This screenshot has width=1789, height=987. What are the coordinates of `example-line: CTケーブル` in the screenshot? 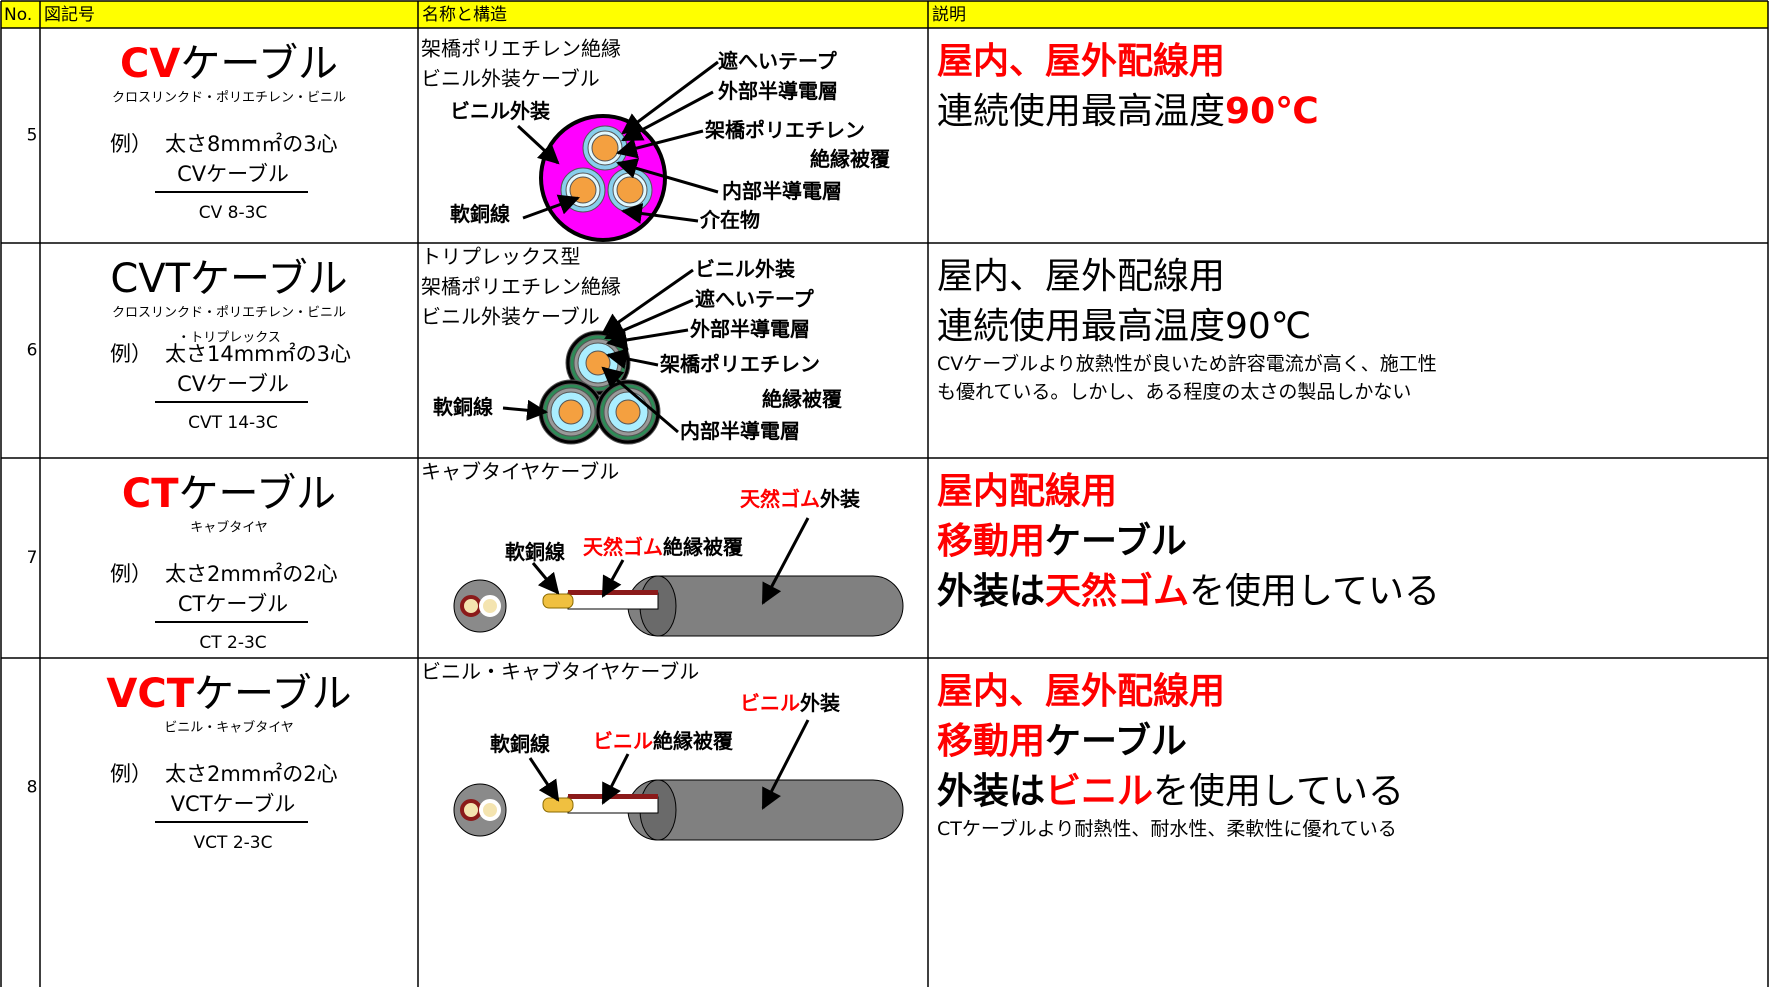 It's located at (233, 604).